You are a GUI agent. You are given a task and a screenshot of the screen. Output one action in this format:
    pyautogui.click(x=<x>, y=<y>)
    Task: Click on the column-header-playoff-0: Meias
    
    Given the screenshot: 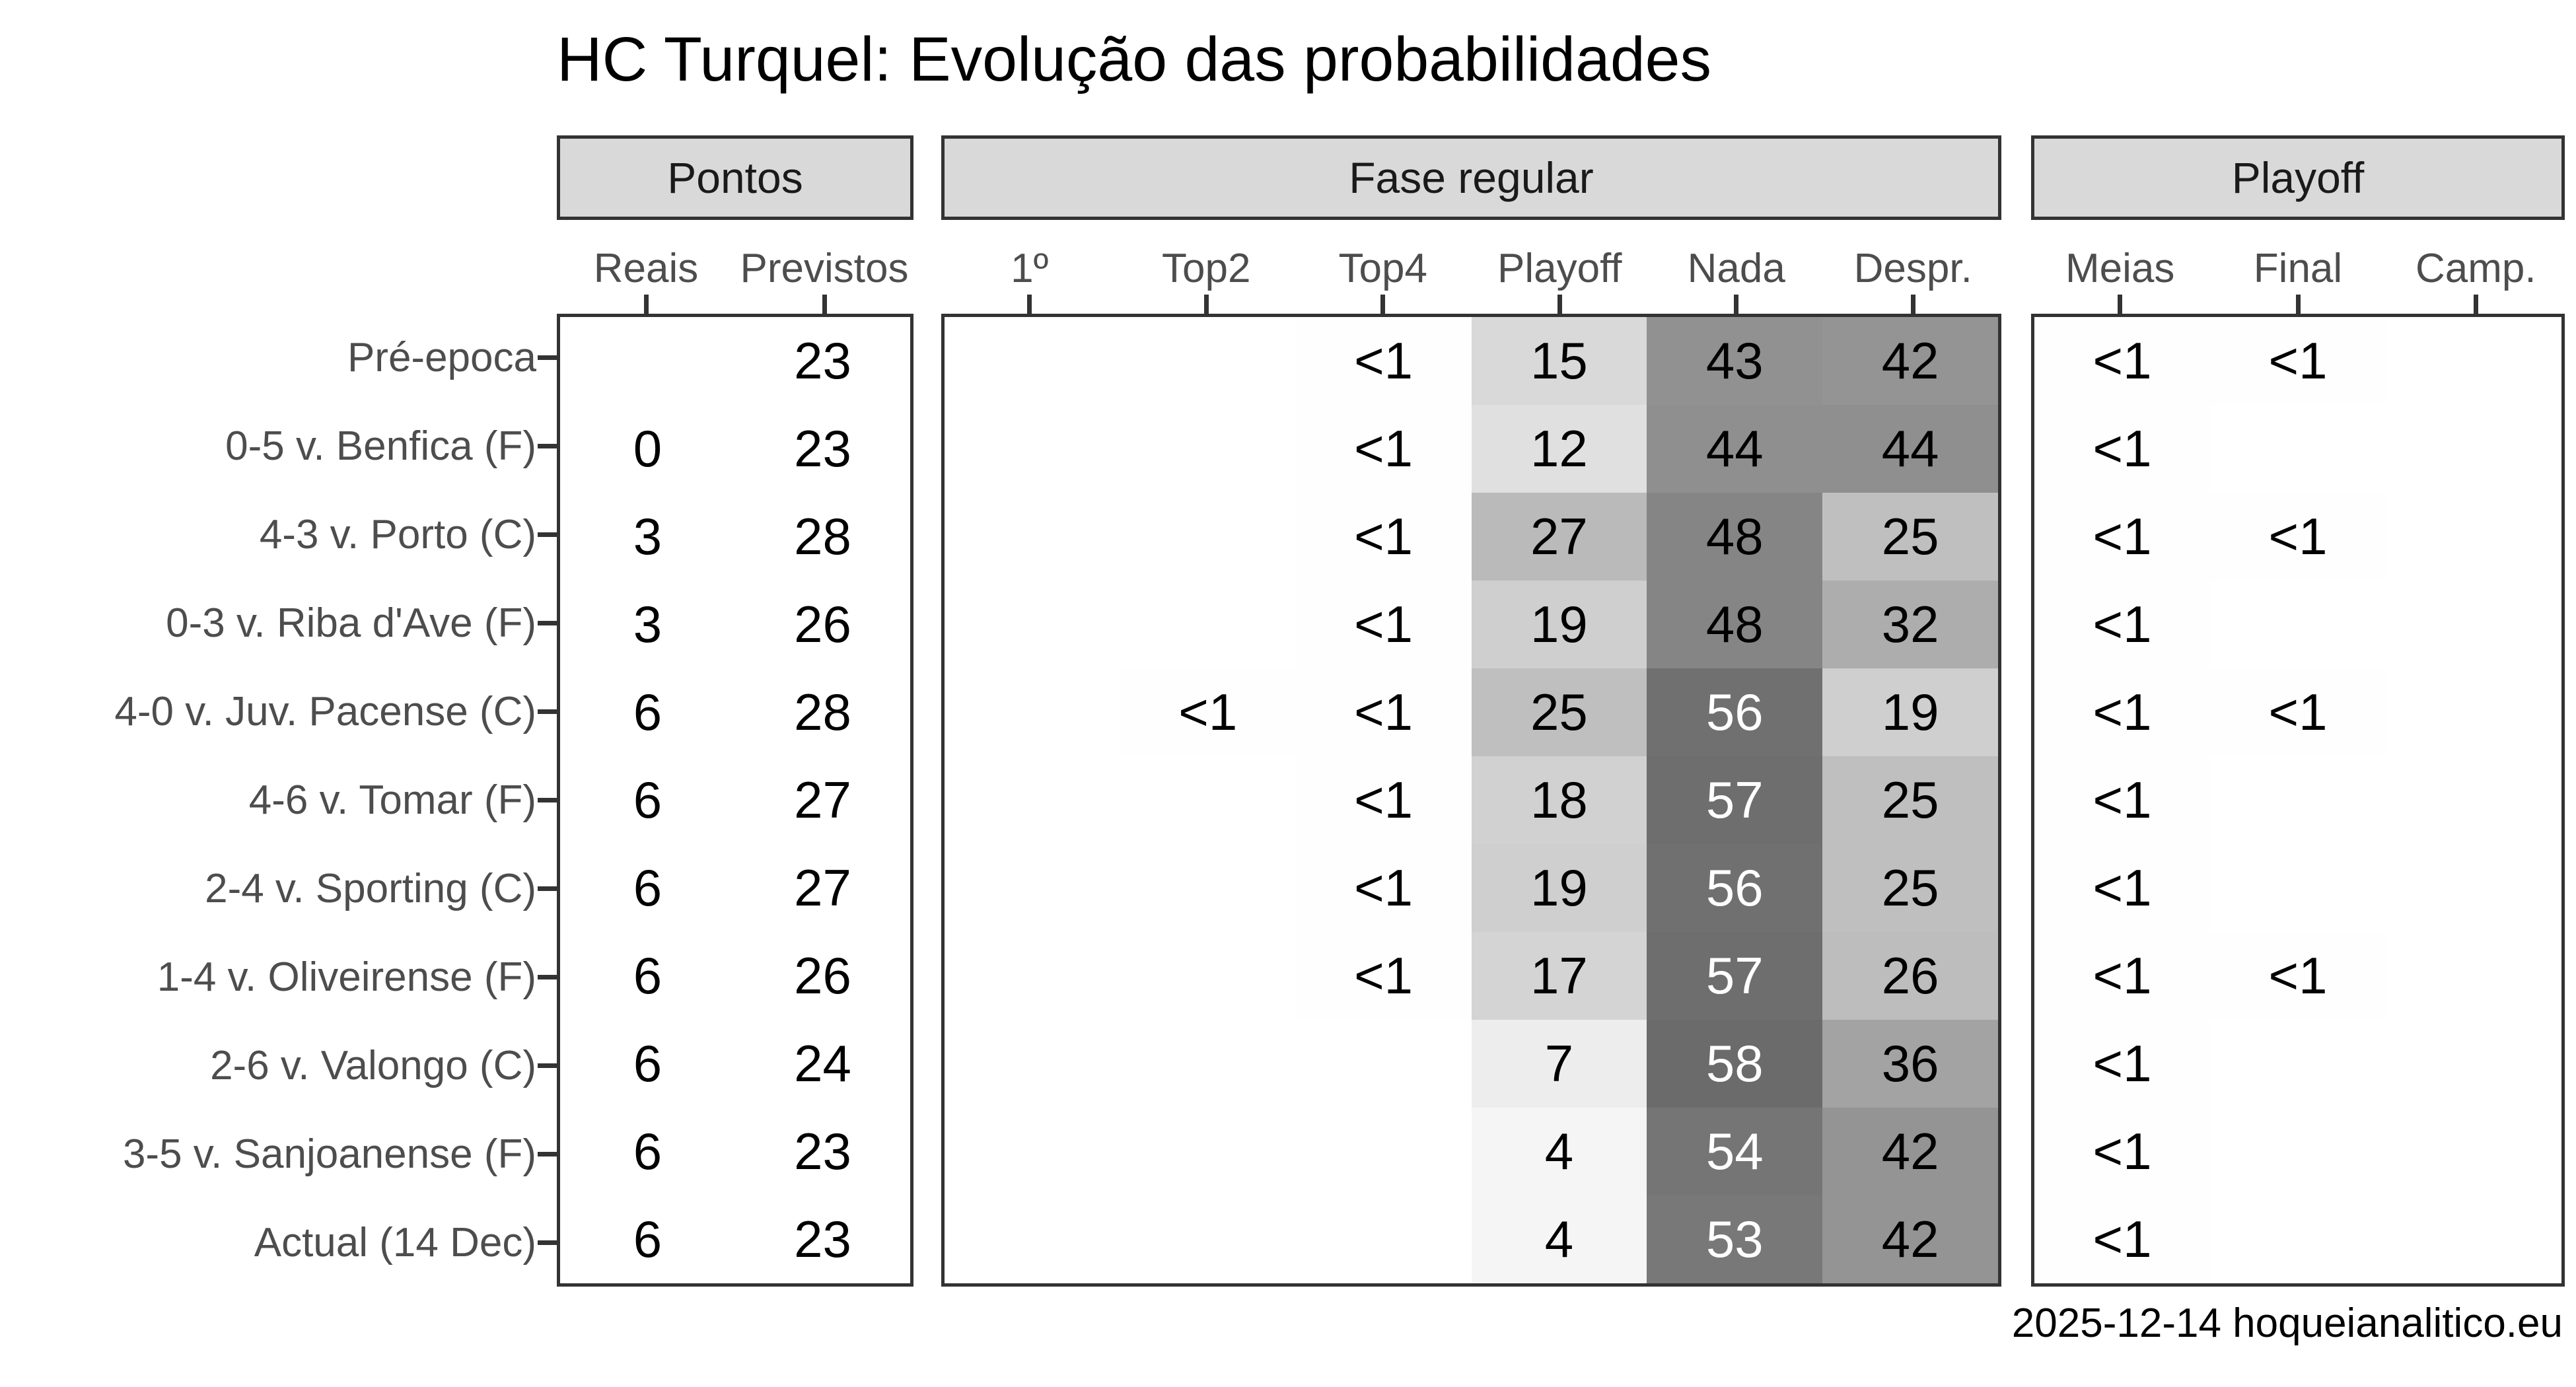 What is the action you would take?
    pyautogui.click(x=2120, y=268)
    